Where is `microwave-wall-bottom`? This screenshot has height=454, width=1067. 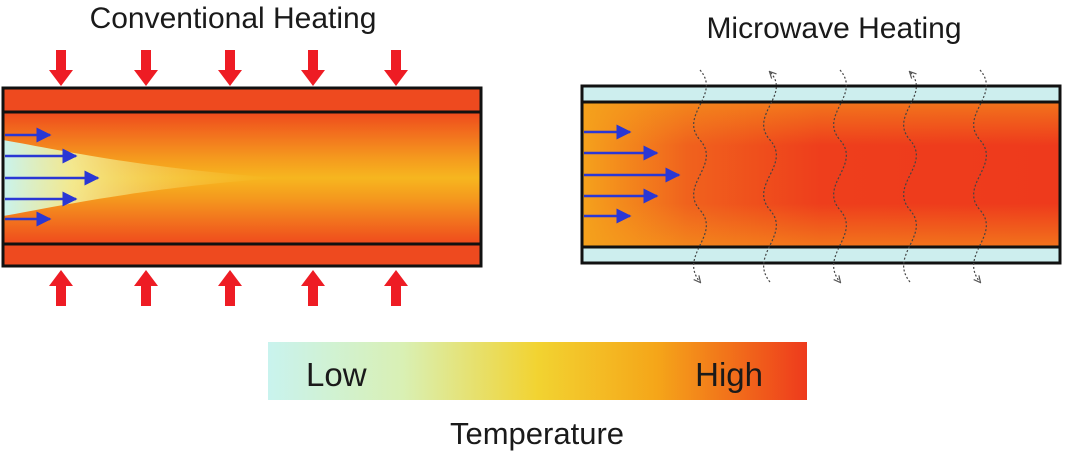
microwave-wall-bottom is located at coordinates (821, 255).